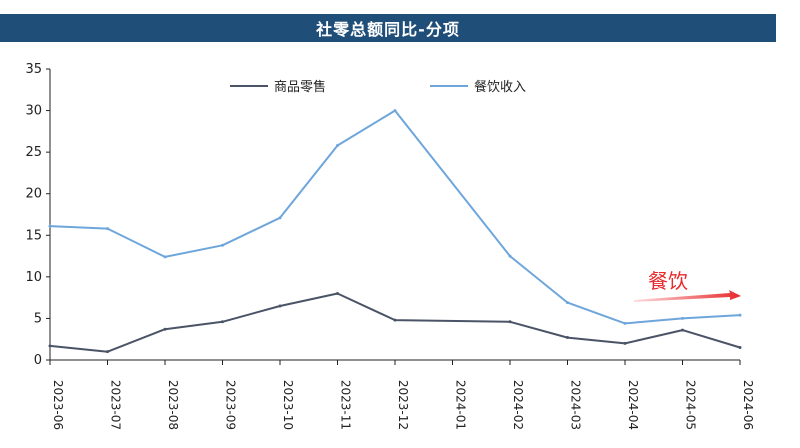 This screenshot has height=448, width=800. I want to click on y-tick-label: 15, so click(33, 235).